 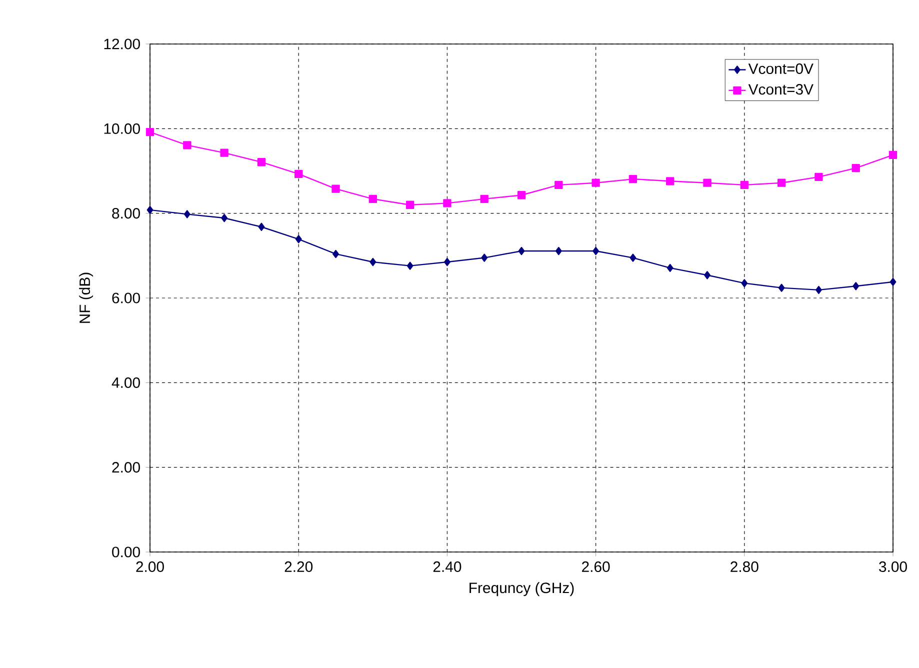 What do you see at coordinates (522, 589) in the screenshot?
I see `x-axis-title: Frequncy (GHz)` at bounding box center [522, 589].